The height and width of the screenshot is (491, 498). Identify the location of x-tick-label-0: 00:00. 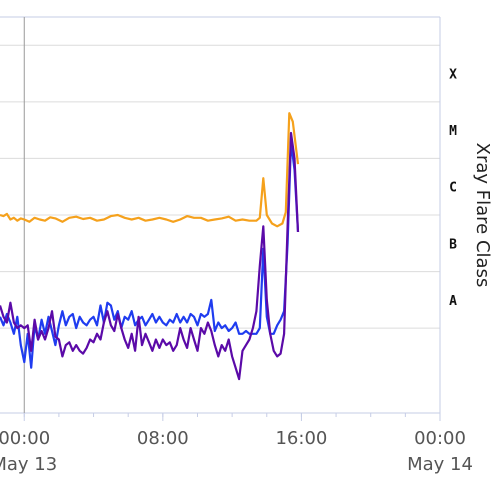
(25, 438).